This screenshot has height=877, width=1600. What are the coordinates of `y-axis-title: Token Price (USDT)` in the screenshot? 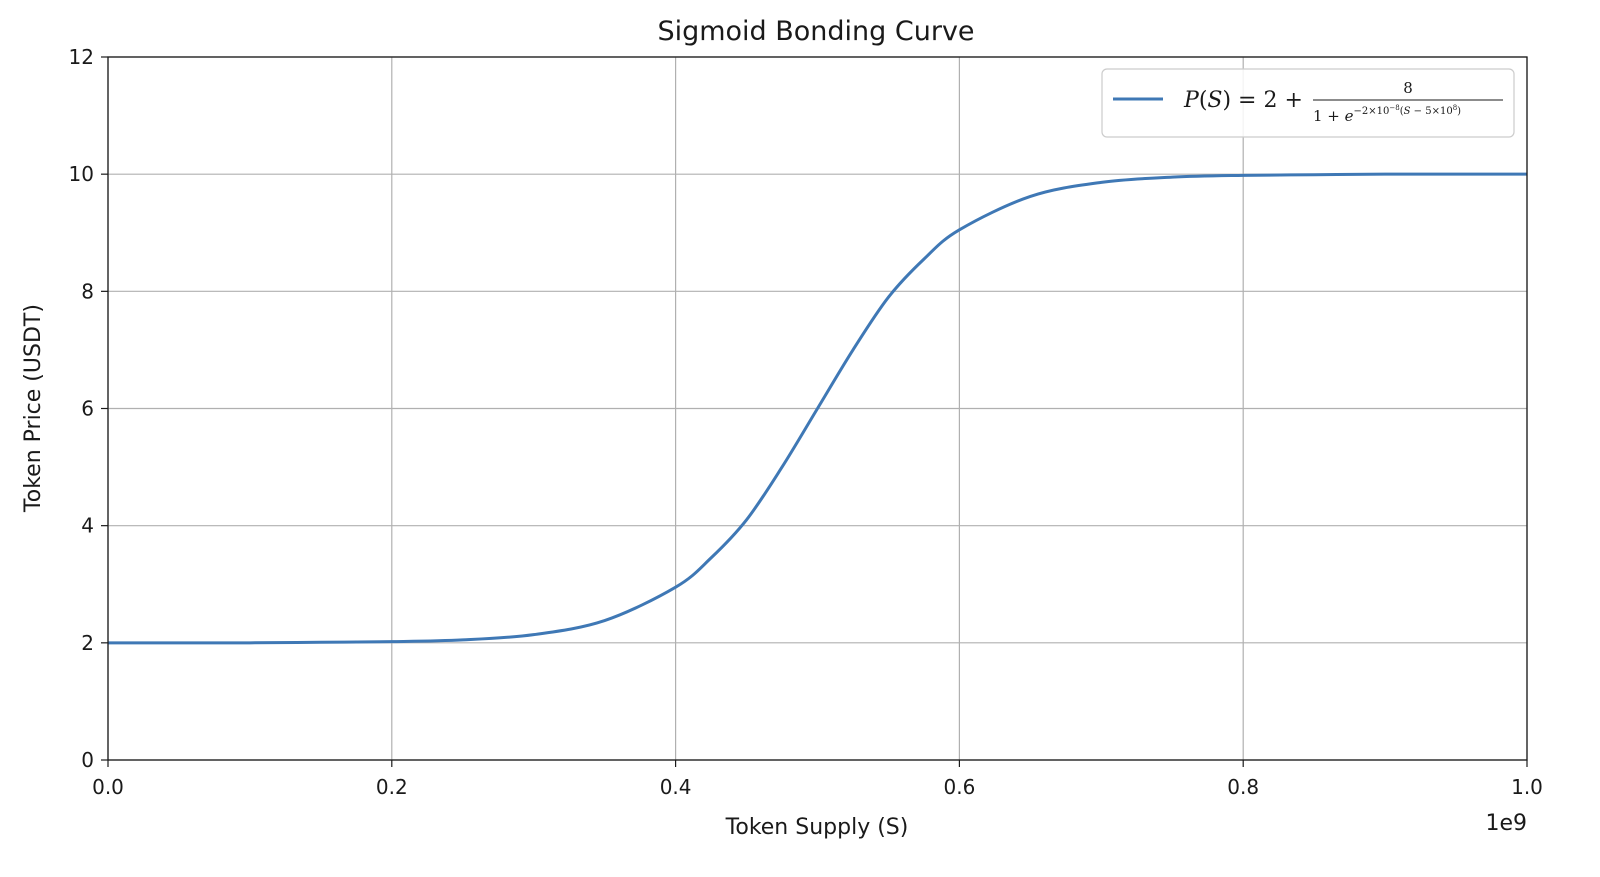 It's located at (33, 408).